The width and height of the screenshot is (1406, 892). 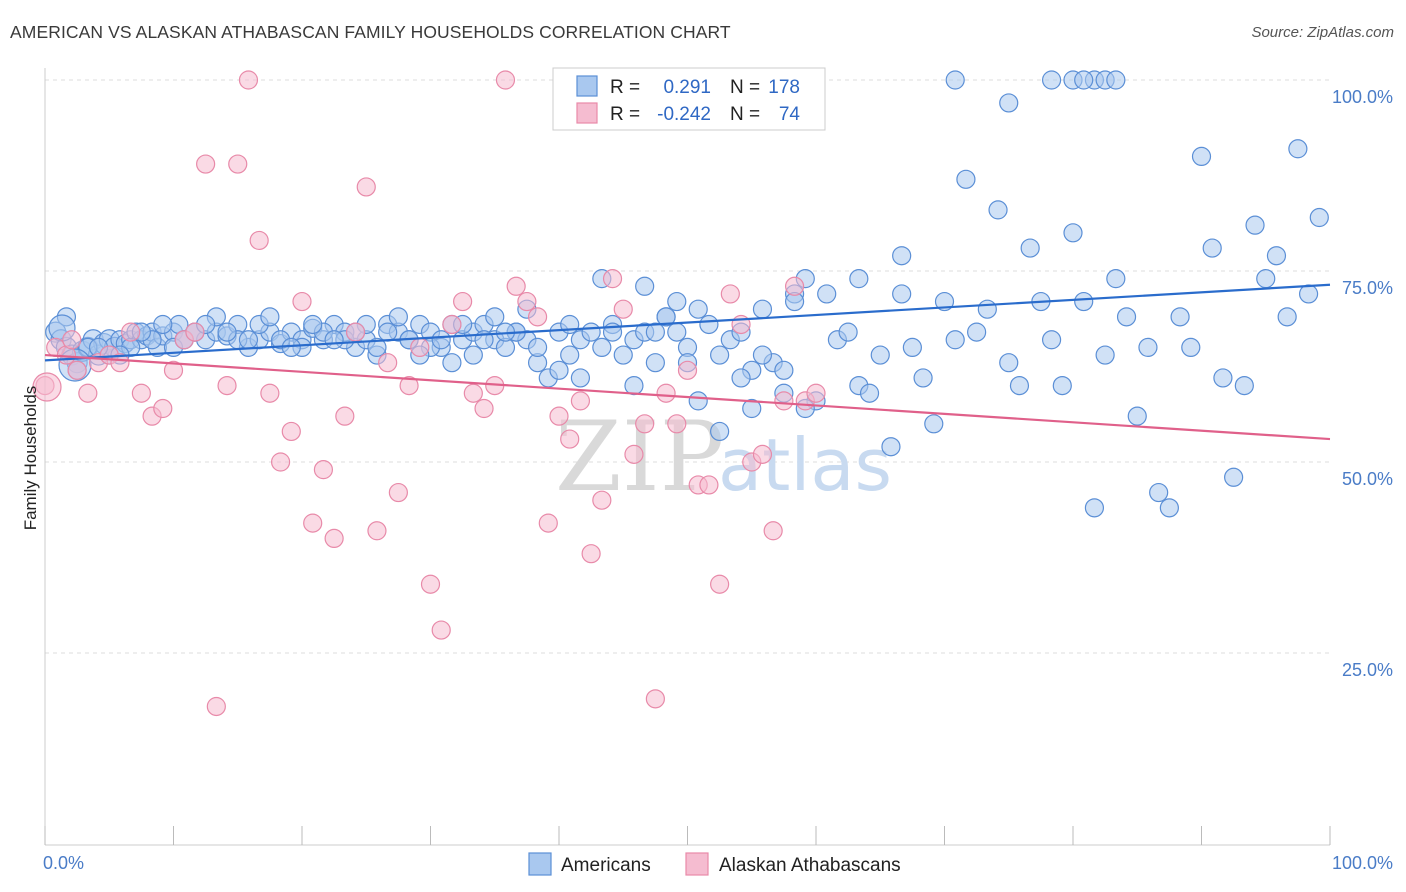 I want to click on bottom-legend: Americans Alaskan Athabascans, so click(x=714, y=864).